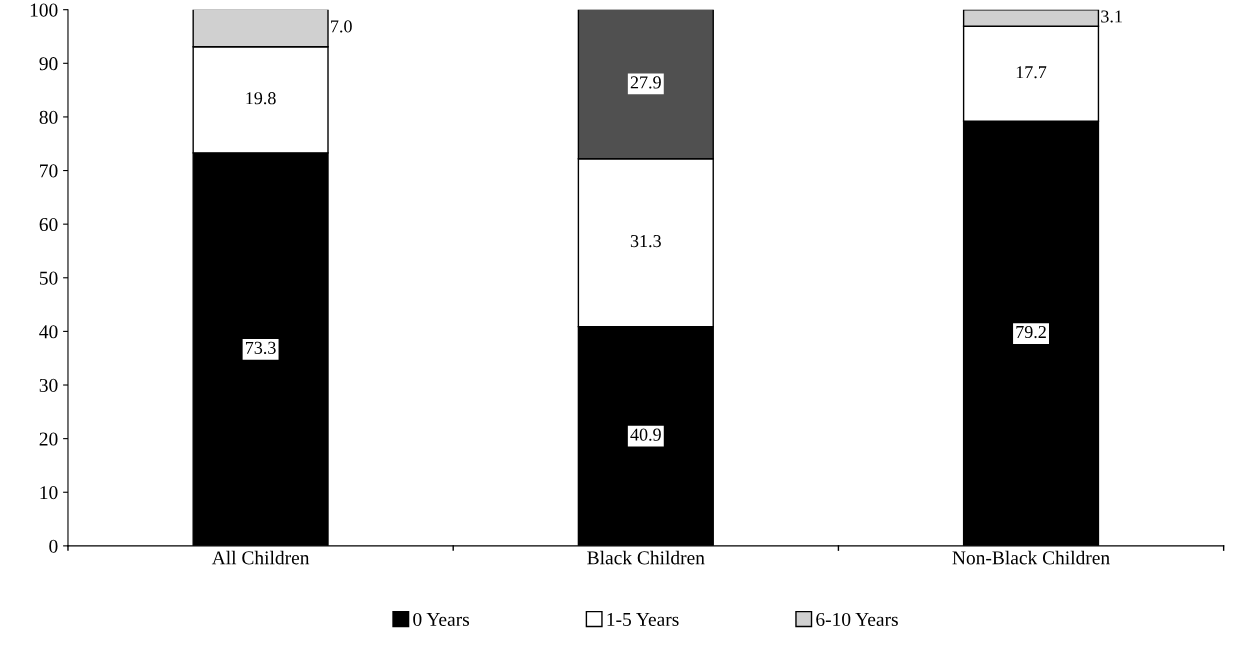  What do you see at coordinates (261, 98) in the screenshot?
I see `data-label: 19.8` at bounding box center [261, 98].